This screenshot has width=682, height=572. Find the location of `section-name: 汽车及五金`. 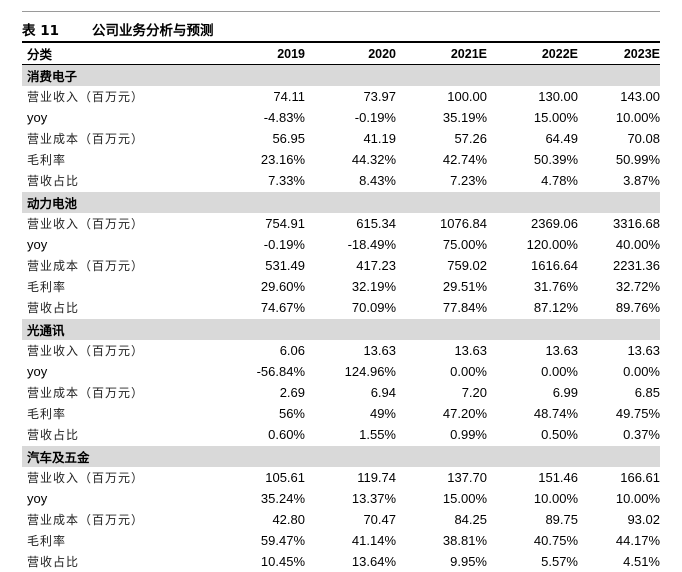

section-name: 汽车及五金 is located at coordinates (341, 457).